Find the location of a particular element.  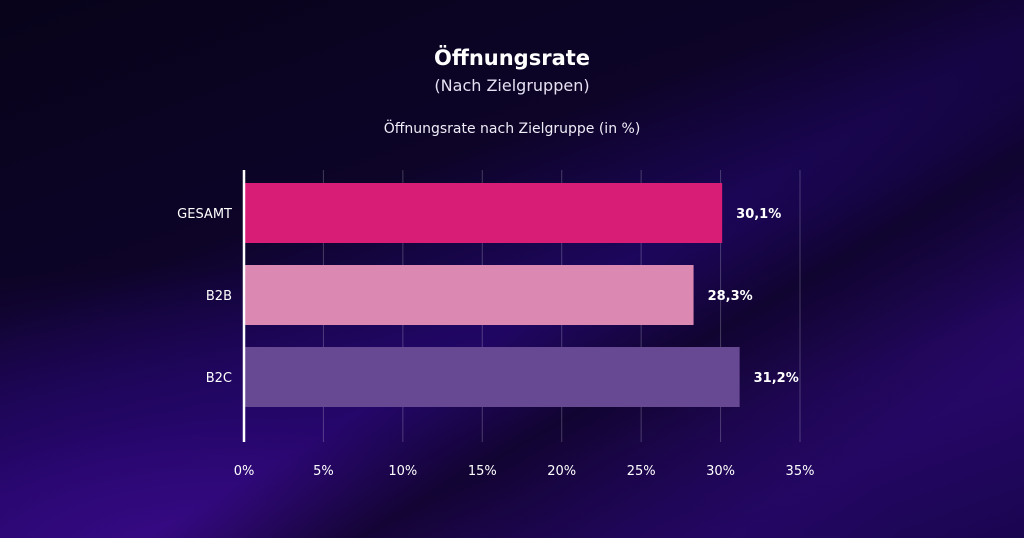

chart-subtitle: (Nach Zielgruppen) is located at coordinates (512, 85).